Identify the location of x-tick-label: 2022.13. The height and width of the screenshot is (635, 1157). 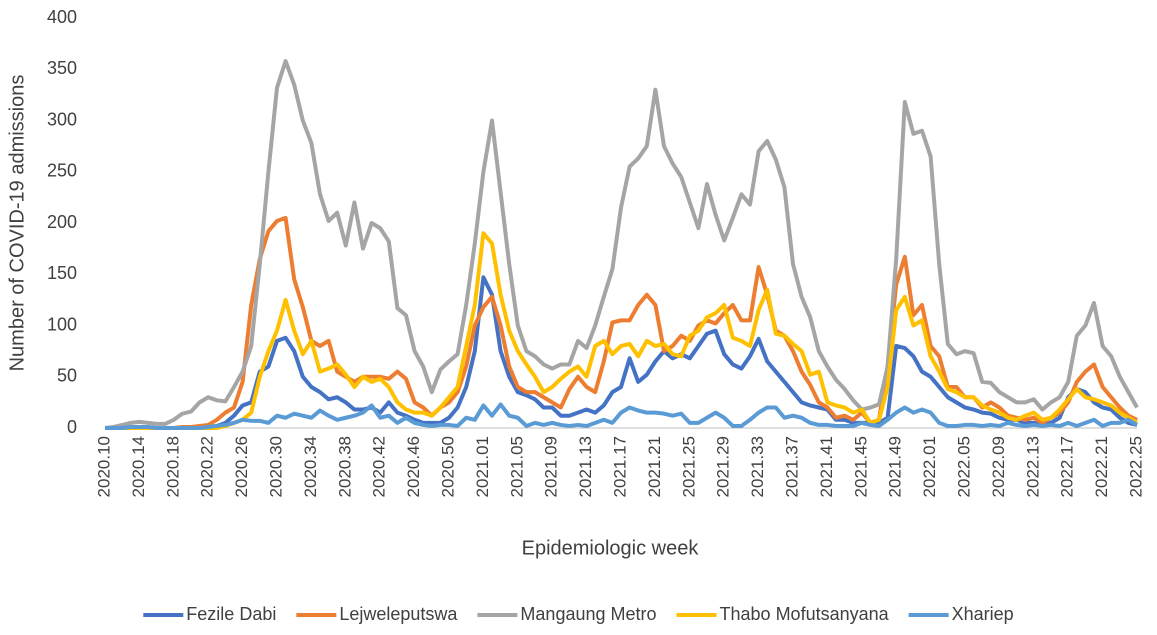
(1032, 466).